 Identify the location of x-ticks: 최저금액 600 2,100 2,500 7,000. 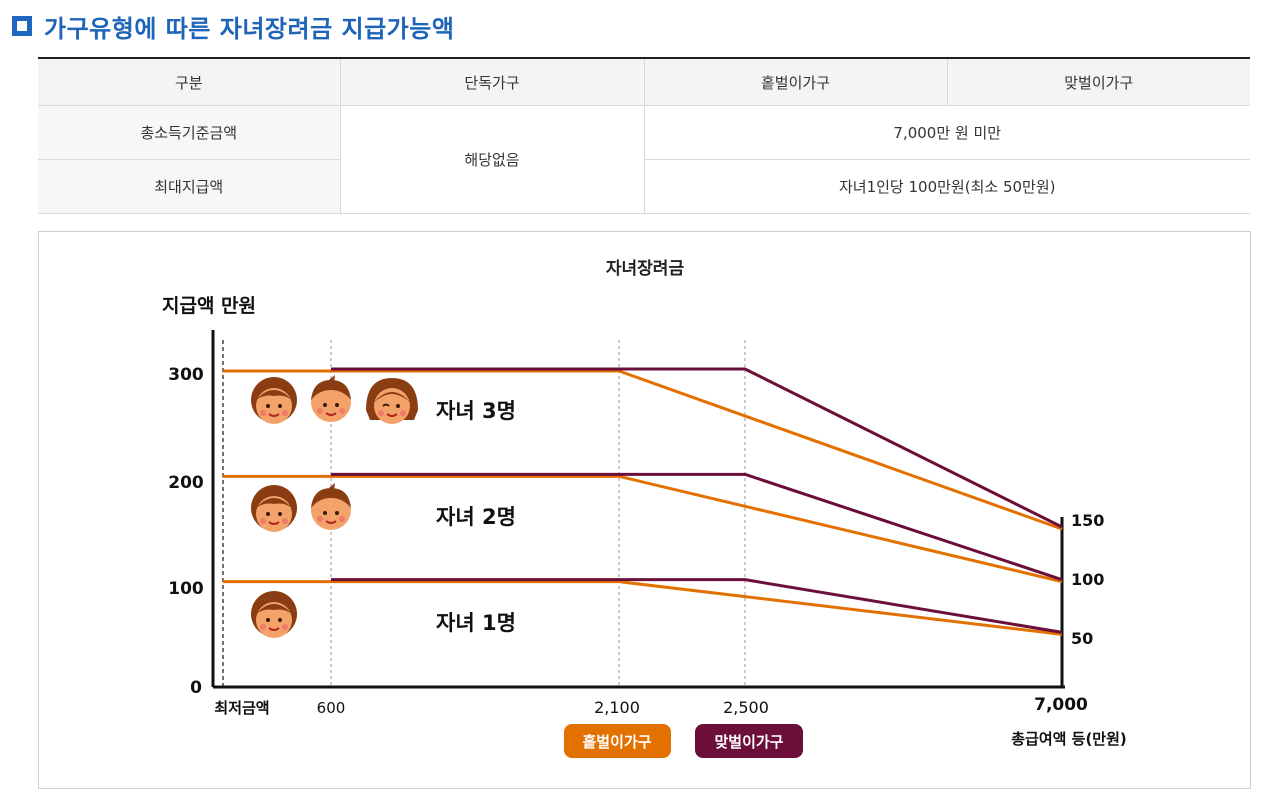
(651, 706).